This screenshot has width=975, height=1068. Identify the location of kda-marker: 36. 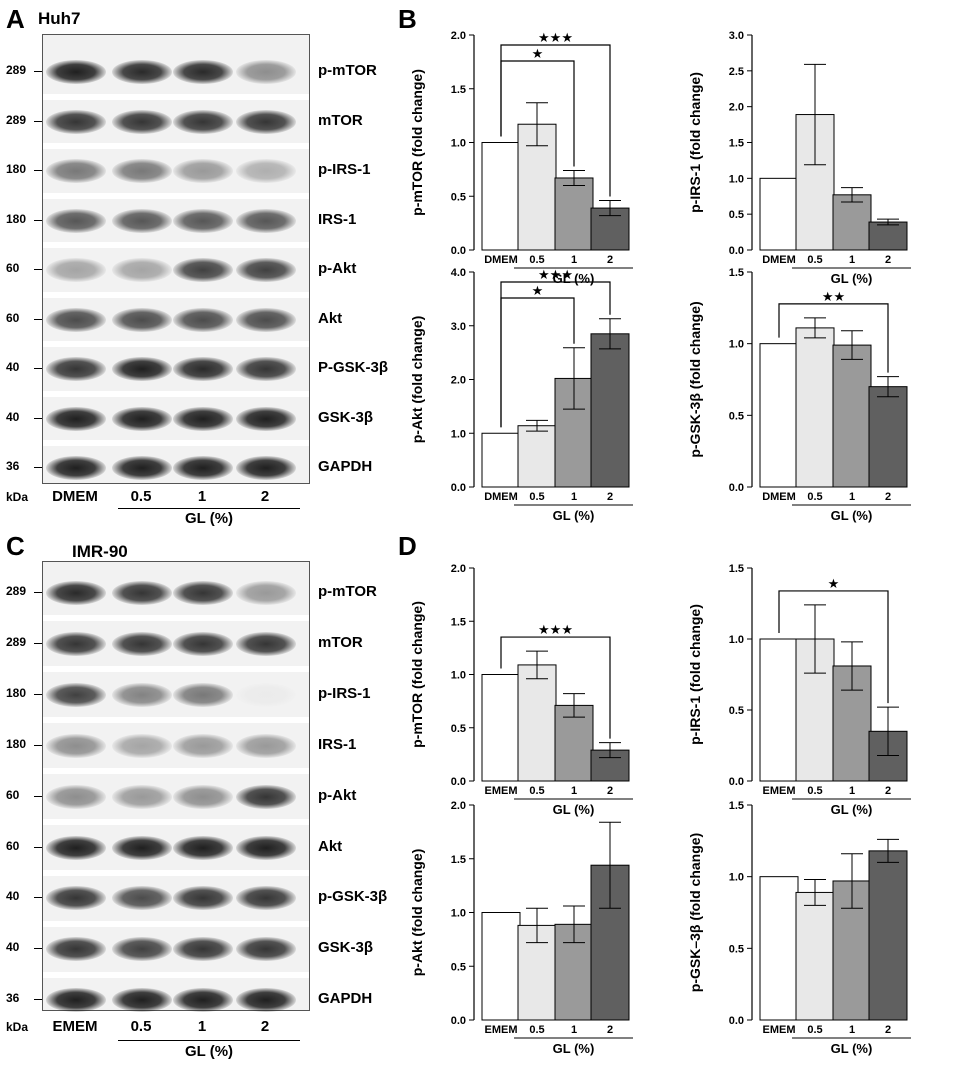
(13, 466).